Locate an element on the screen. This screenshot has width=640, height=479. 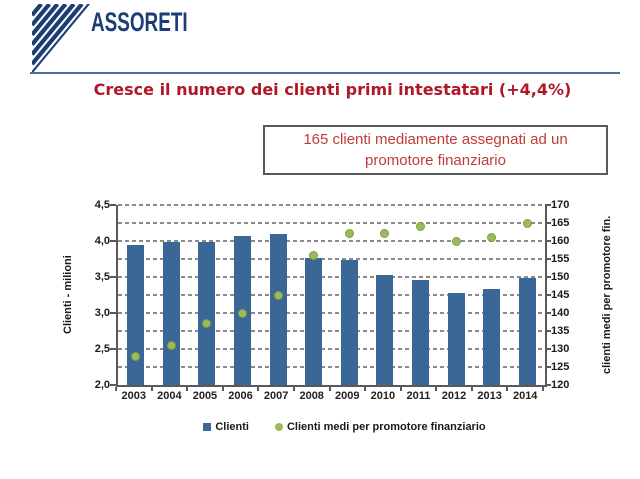
y-tick-label-right: 140 is located at coordinates (560, 313).